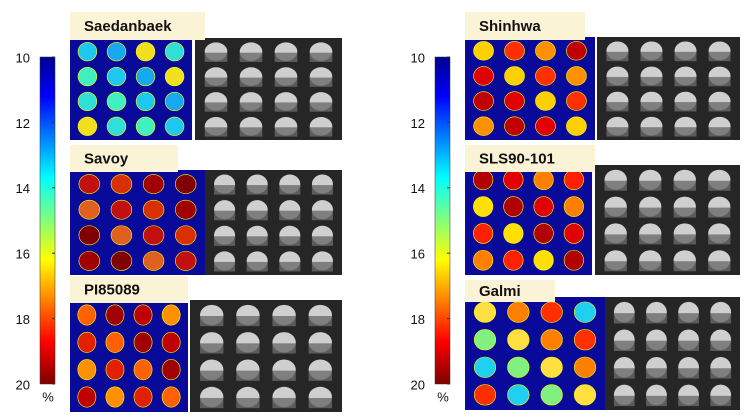 This screenshot has height=417, width=754. What do you see at coordinates (23, 384) in the screenshot?
I see `colorbar-tick-label: 20` at bounding box center [23, 384].